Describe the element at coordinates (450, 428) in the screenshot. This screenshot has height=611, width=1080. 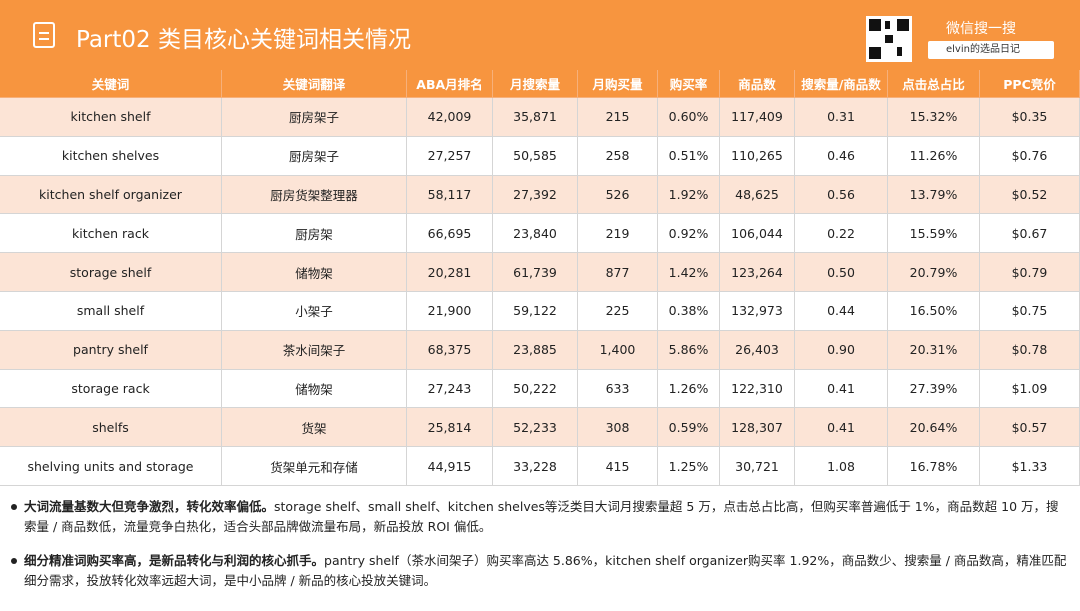
I see `table-cell: 25,814` at that location.